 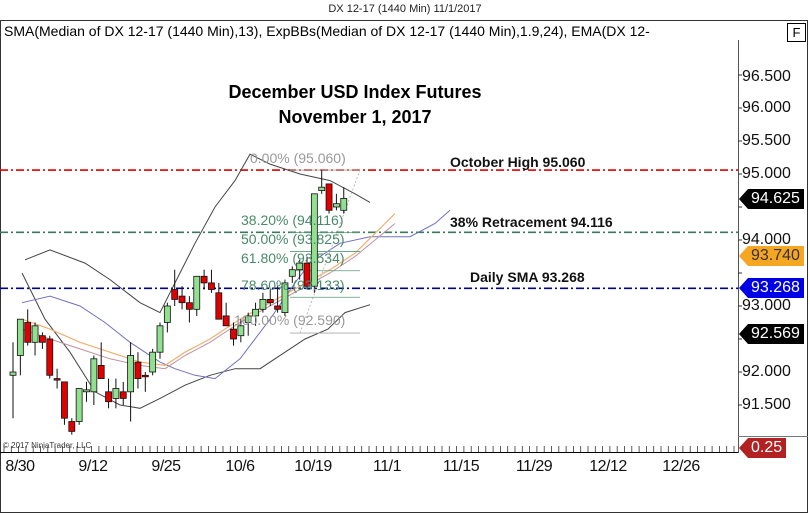 I want to click on lower-band-price-tag: 92.569, so click(x=771, y=334).